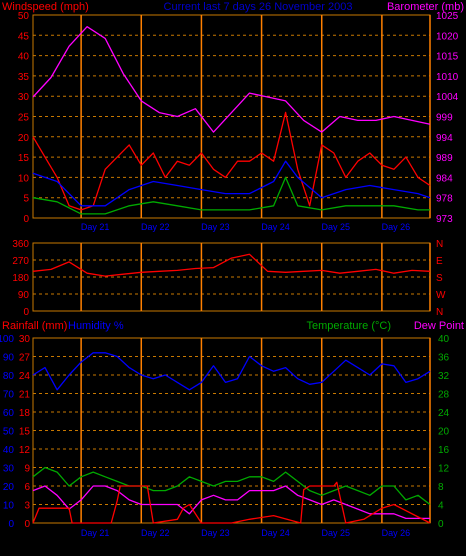 The height and width of the screenshot is (556, 466). I want to click on axis-tick-label: 16, so click(444, 450).